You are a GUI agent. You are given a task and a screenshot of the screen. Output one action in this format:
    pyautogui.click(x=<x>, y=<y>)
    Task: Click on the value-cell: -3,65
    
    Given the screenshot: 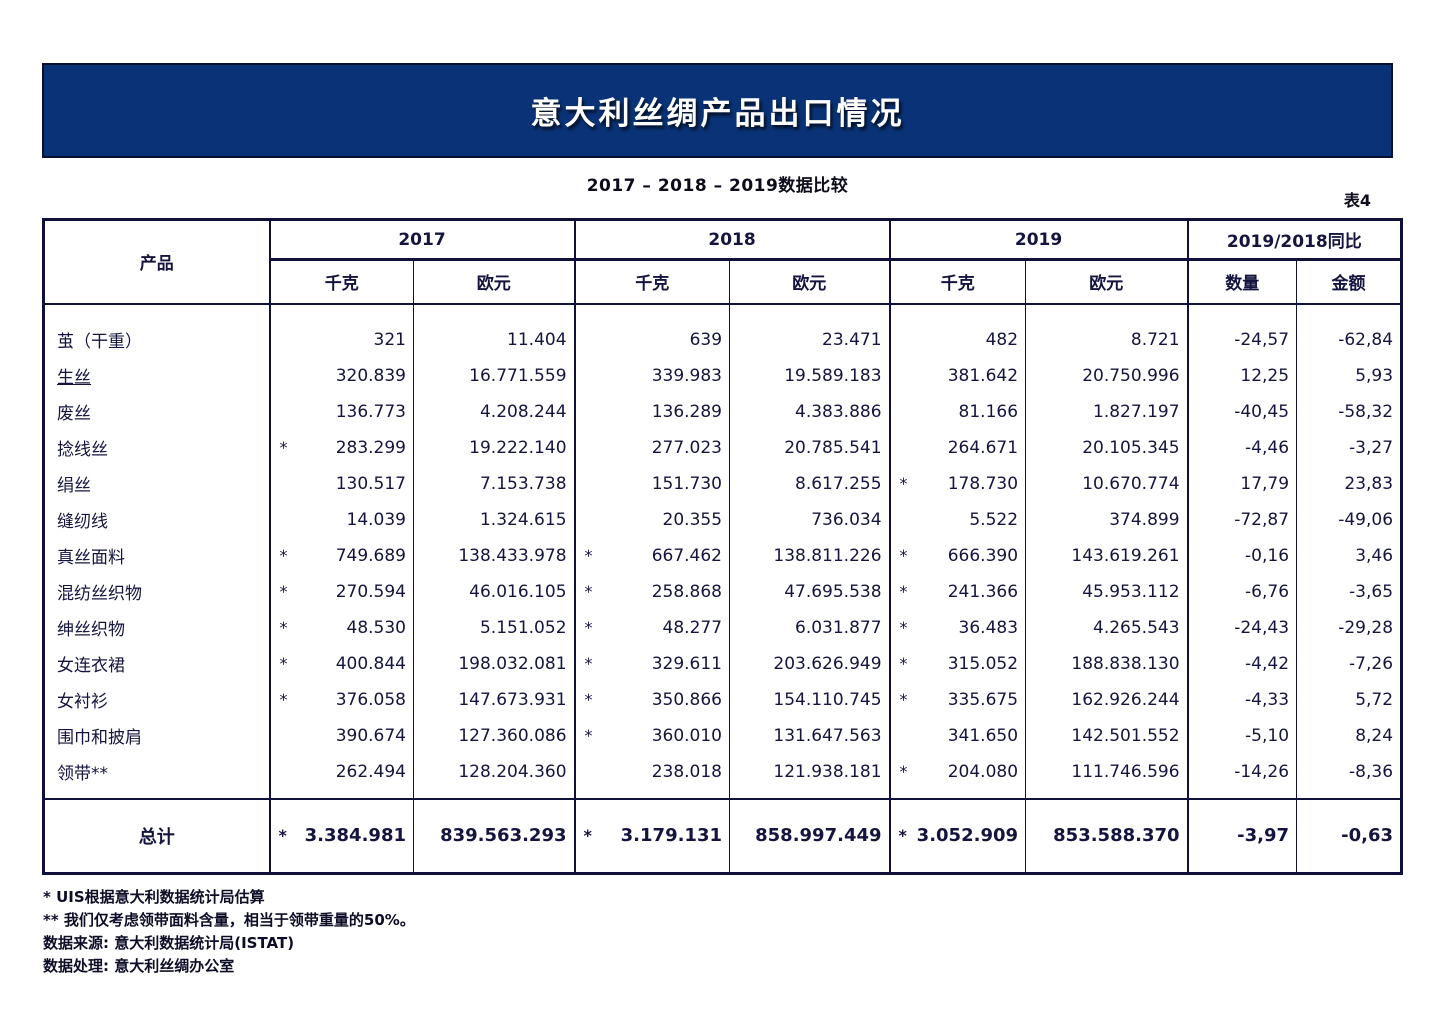 What is the action you would take?
    pyautogui.click(x=1350, y=591)
    